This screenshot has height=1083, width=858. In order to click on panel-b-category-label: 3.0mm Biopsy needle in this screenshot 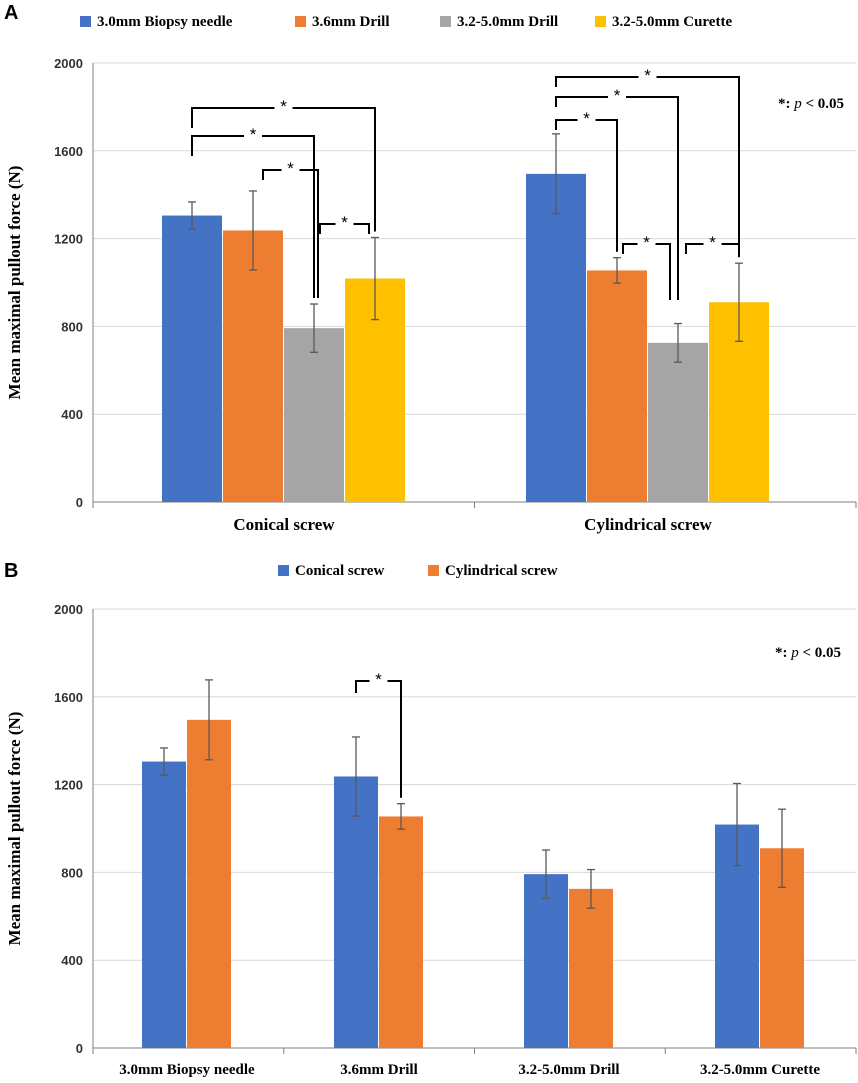, I will do `click(187, 1070)`.